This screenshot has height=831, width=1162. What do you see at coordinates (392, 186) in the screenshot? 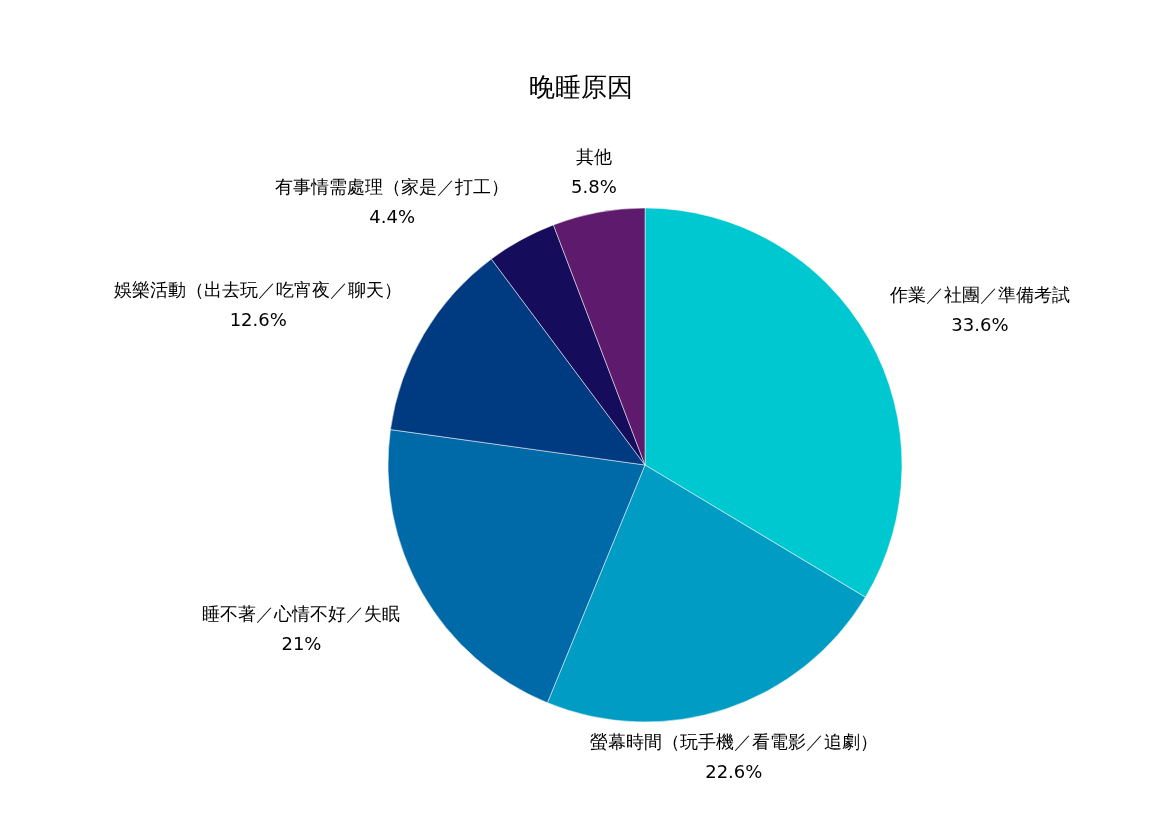
I see `slice-label: 有事情需處理（家是／打工）` at bounding box center [392, 186].